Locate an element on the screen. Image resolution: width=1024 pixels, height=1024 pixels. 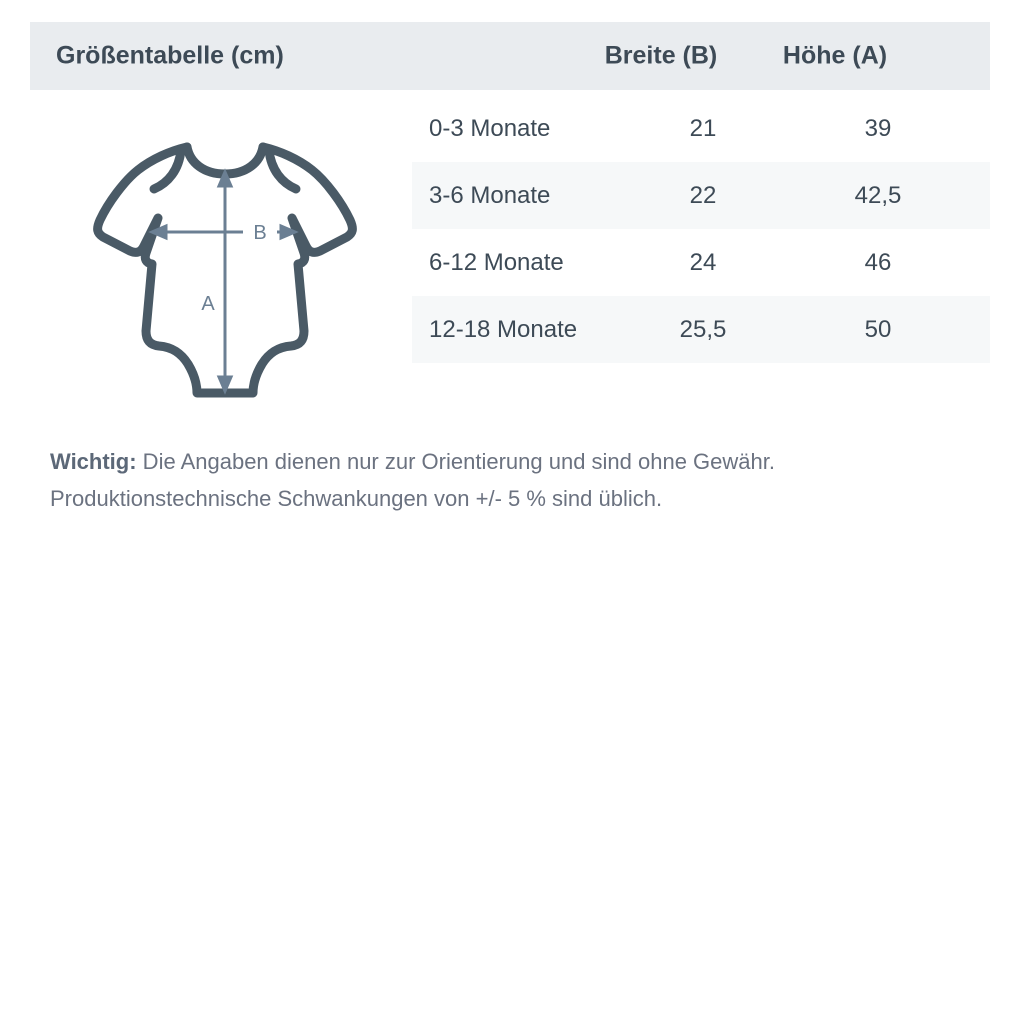
cell-height: 50 is located at coordinates (878, 329).